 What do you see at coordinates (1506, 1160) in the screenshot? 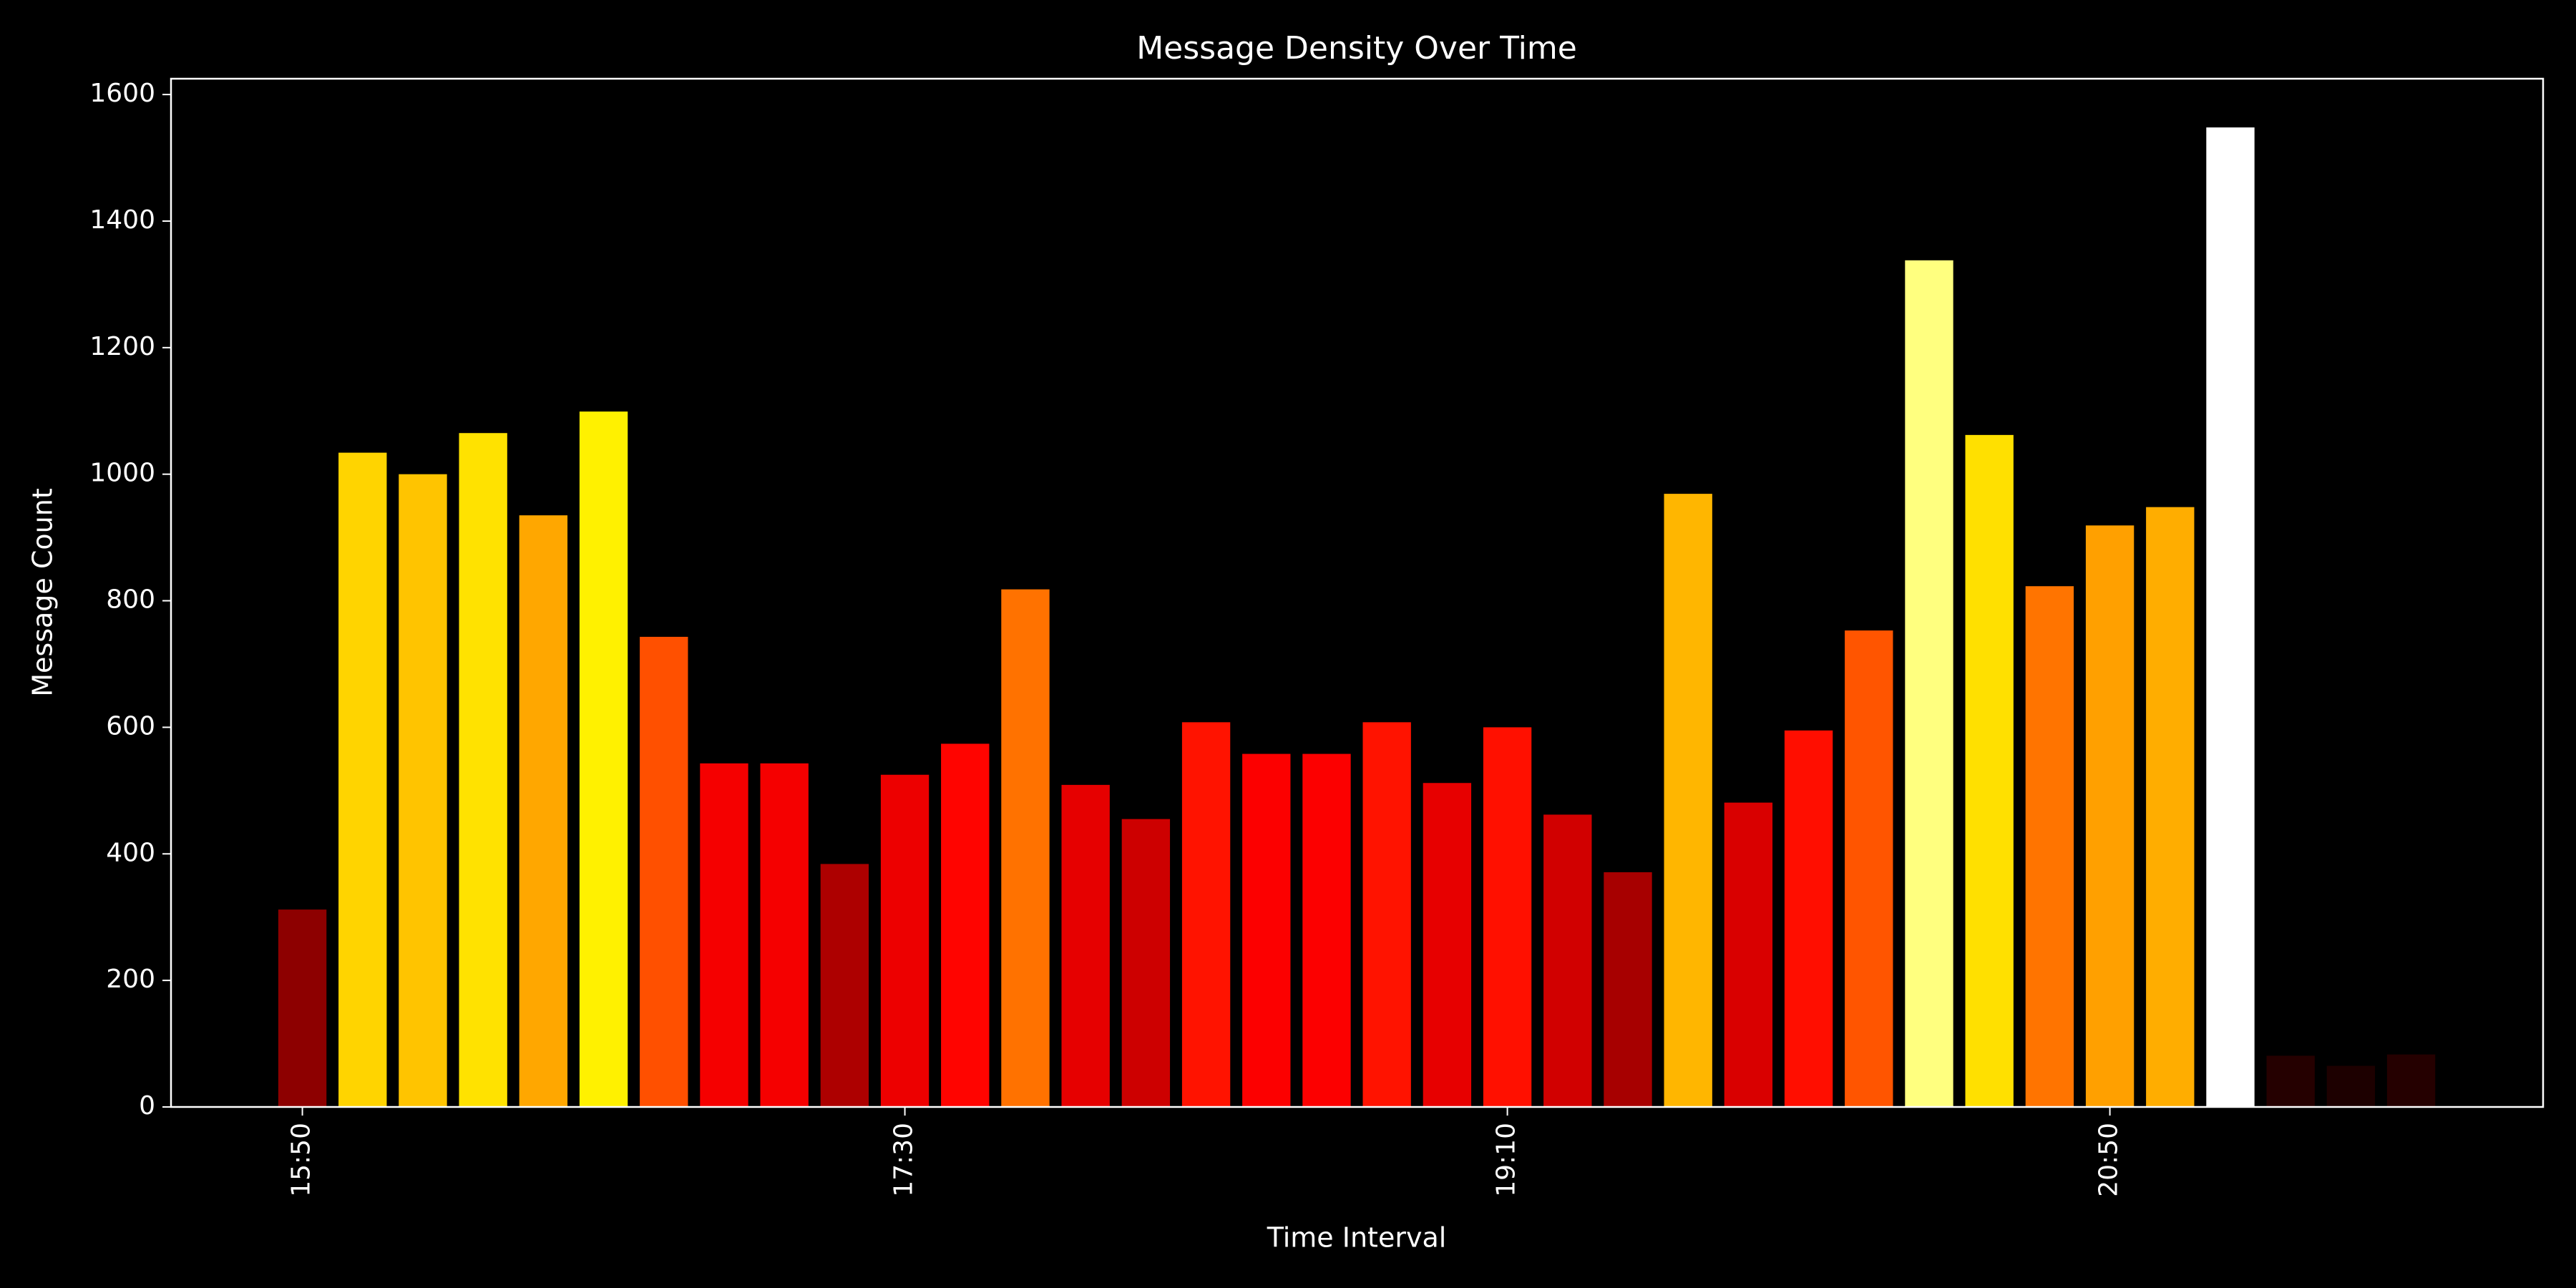
I see `x-tick-label: 19:10` at bounding box center [1506, 1160].